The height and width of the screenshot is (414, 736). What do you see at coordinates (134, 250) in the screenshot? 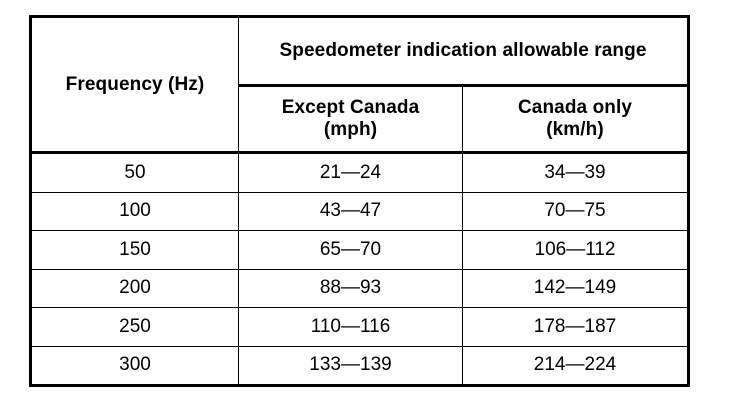
I see `frequency-cell: 150` at bounding box center [134, 250].